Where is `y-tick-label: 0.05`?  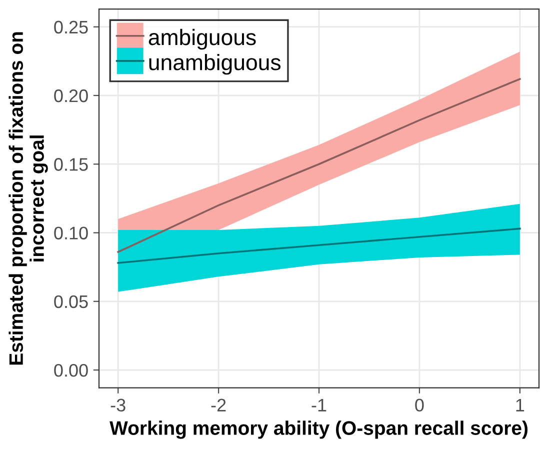 y-tick-label: 0.05 is located at coordinates (71, 301).